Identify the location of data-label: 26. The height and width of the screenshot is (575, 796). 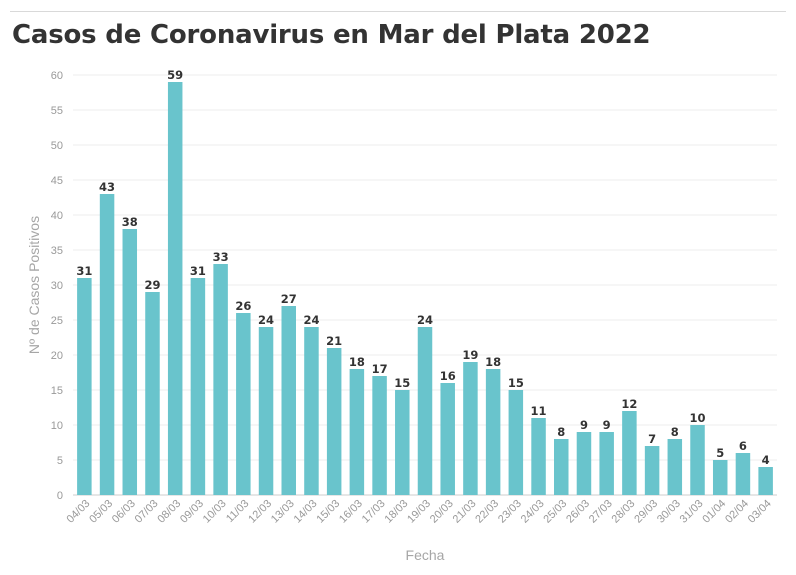
(243, 306).